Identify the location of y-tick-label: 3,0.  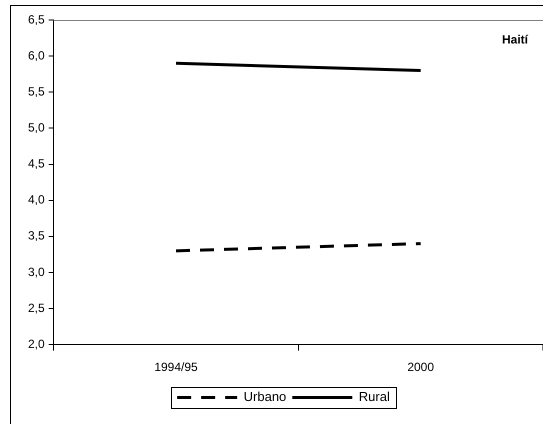
(36, 271).